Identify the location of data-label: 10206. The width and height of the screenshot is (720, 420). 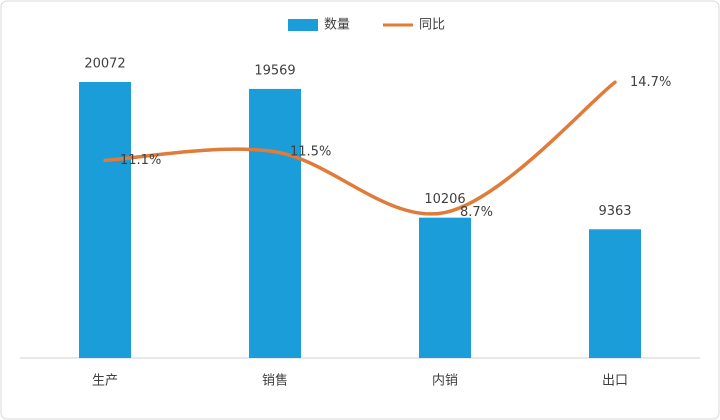
(444, 199).